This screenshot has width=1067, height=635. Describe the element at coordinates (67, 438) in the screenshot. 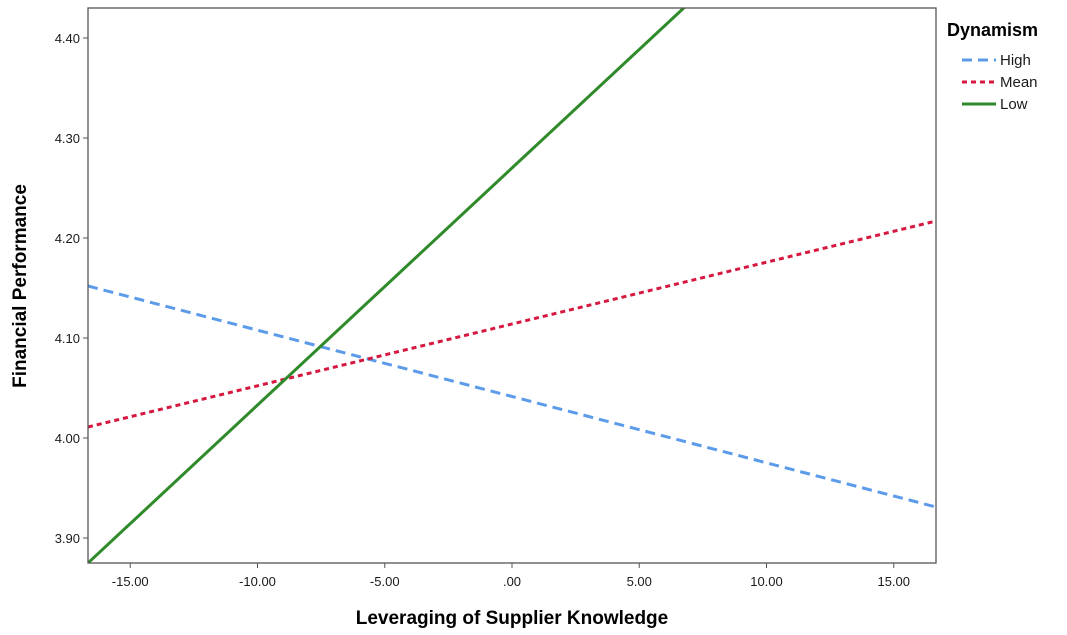

I see `y-tick-label: 4.00` at that location.